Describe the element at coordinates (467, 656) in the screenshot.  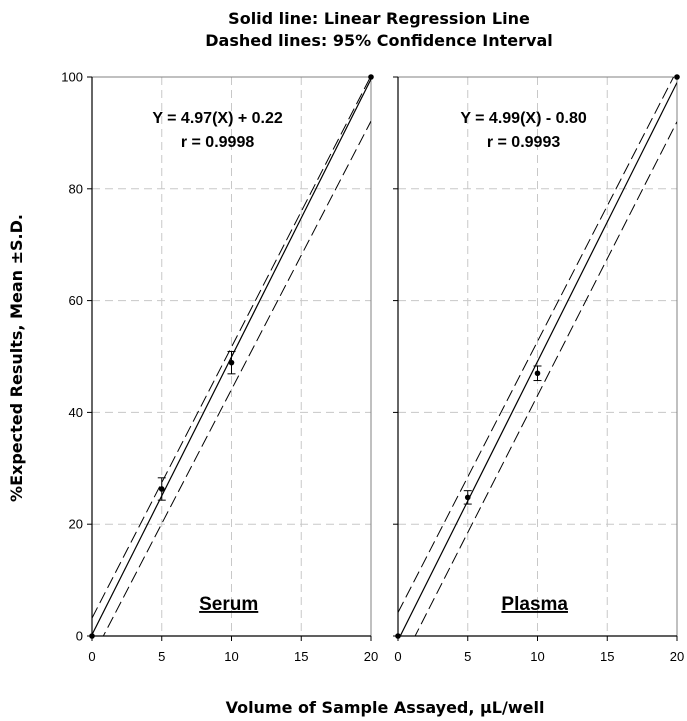
I see `panel-plasma-x-tick-label-5: 5` at that location.